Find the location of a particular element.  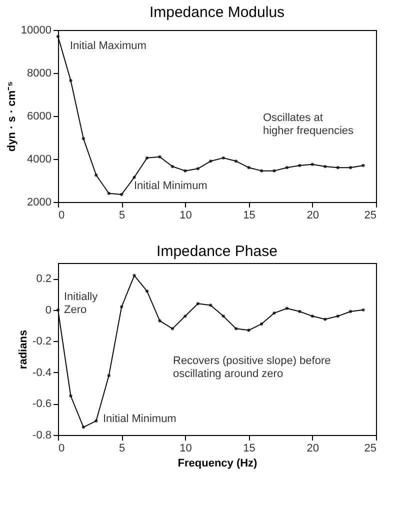

x-axis-title: Frequency (Hz) is located at coordinates (218, 464).